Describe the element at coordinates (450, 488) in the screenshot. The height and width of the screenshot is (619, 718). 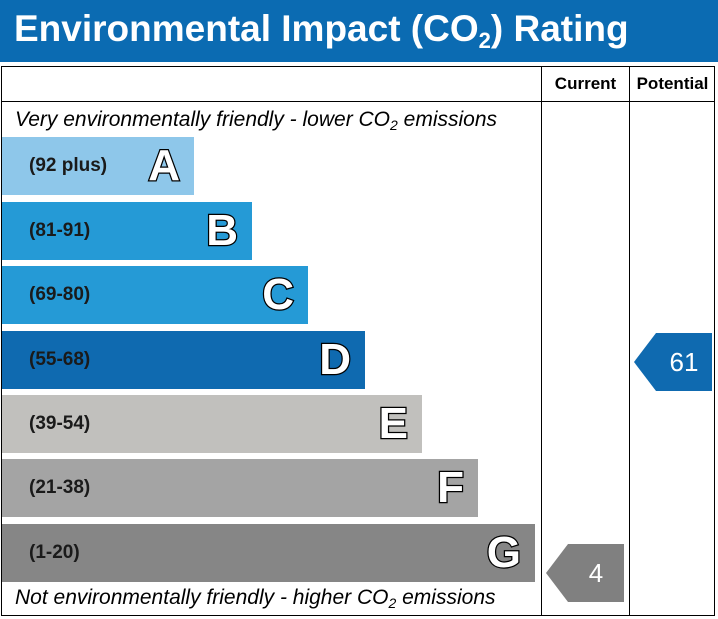
I see `band-letter: F` at that location.